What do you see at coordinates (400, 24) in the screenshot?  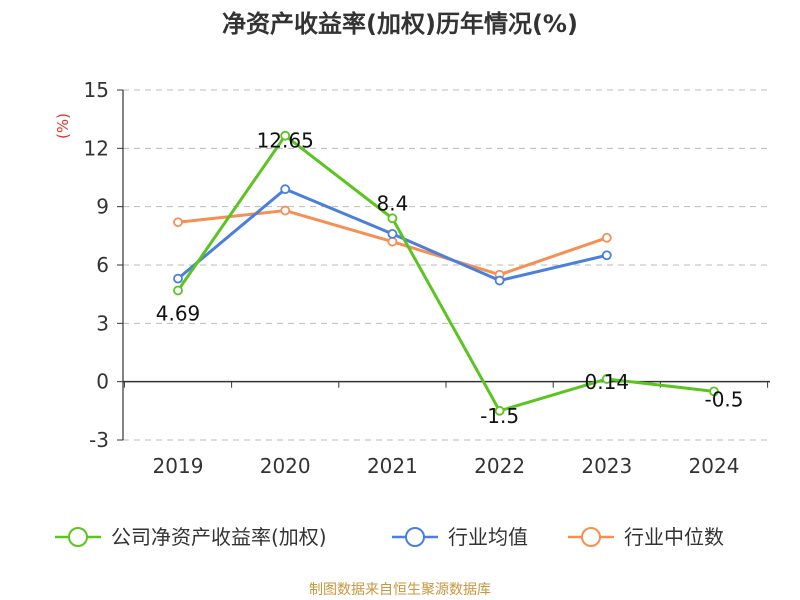 I see `chart-title: 净资产收益率(加权)历年情况(%)` at bounding box center [400, 24].